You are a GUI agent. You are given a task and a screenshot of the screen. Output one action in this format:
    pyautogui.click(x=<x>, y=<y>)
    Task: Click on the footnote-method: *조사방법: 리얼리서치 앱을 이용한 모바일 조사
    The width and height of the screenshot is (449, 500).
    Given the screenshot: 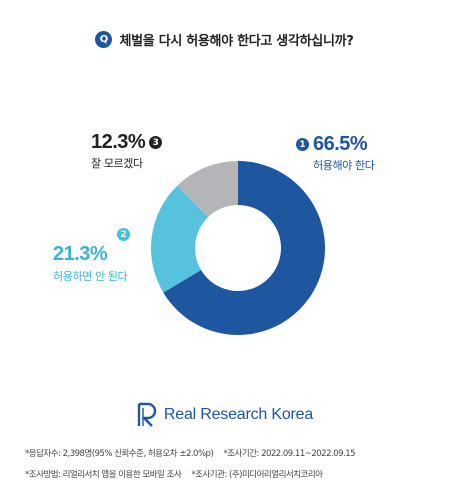 What is the action you would take?
    pyautogui.click(x=103, y=475)
    